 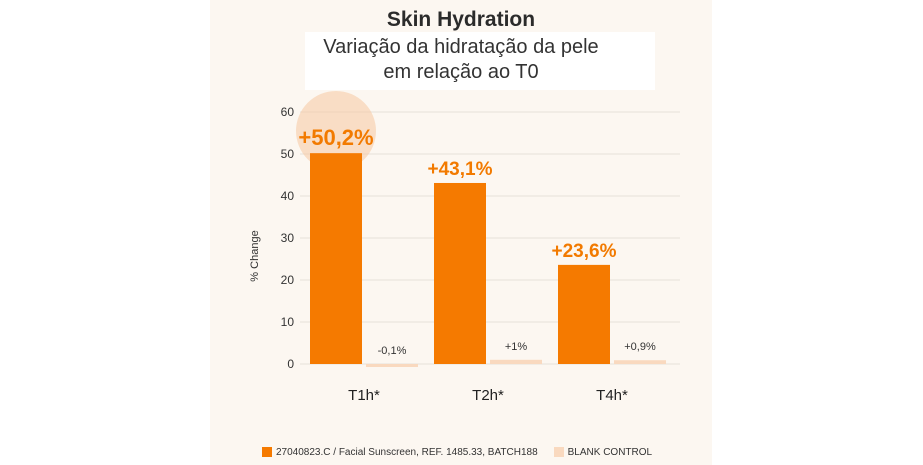 What do you see at coordinates (516, 347) in the screenshot?
I see `data-label-control-2: +1%` at bounding box center [516, 347].